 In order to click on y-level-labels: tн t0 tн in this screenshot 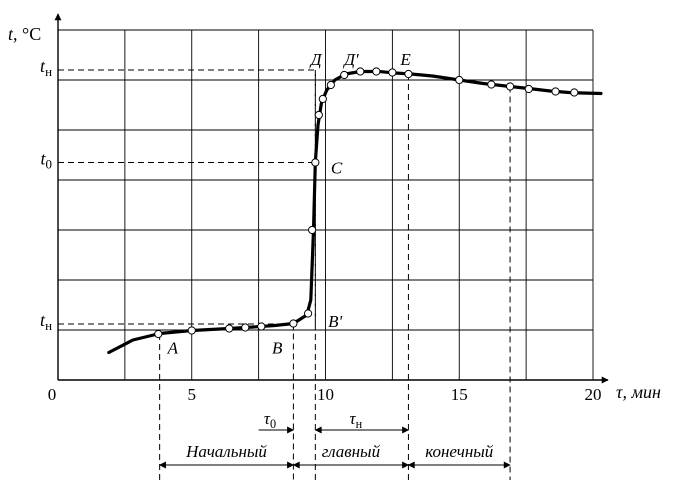, I will do `click(46, 194)`.